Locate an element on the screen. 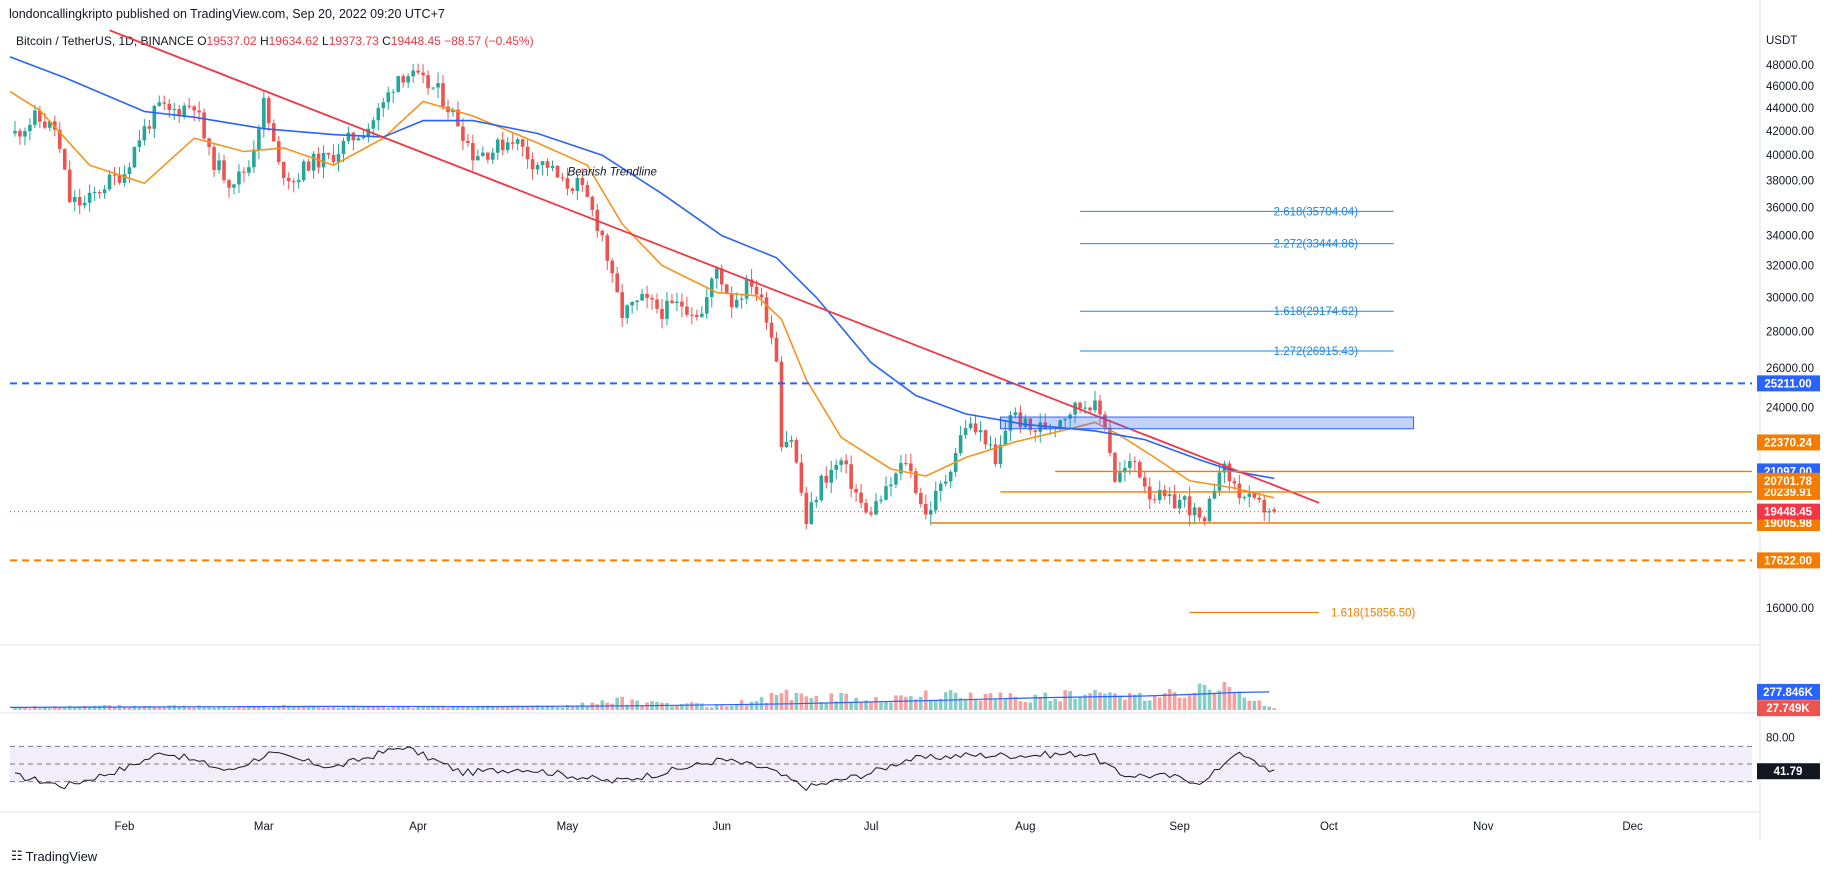 This screenshot has width=1834, height=875. price-tick-label: 44000.00 is located at coordinates (1790, 109).